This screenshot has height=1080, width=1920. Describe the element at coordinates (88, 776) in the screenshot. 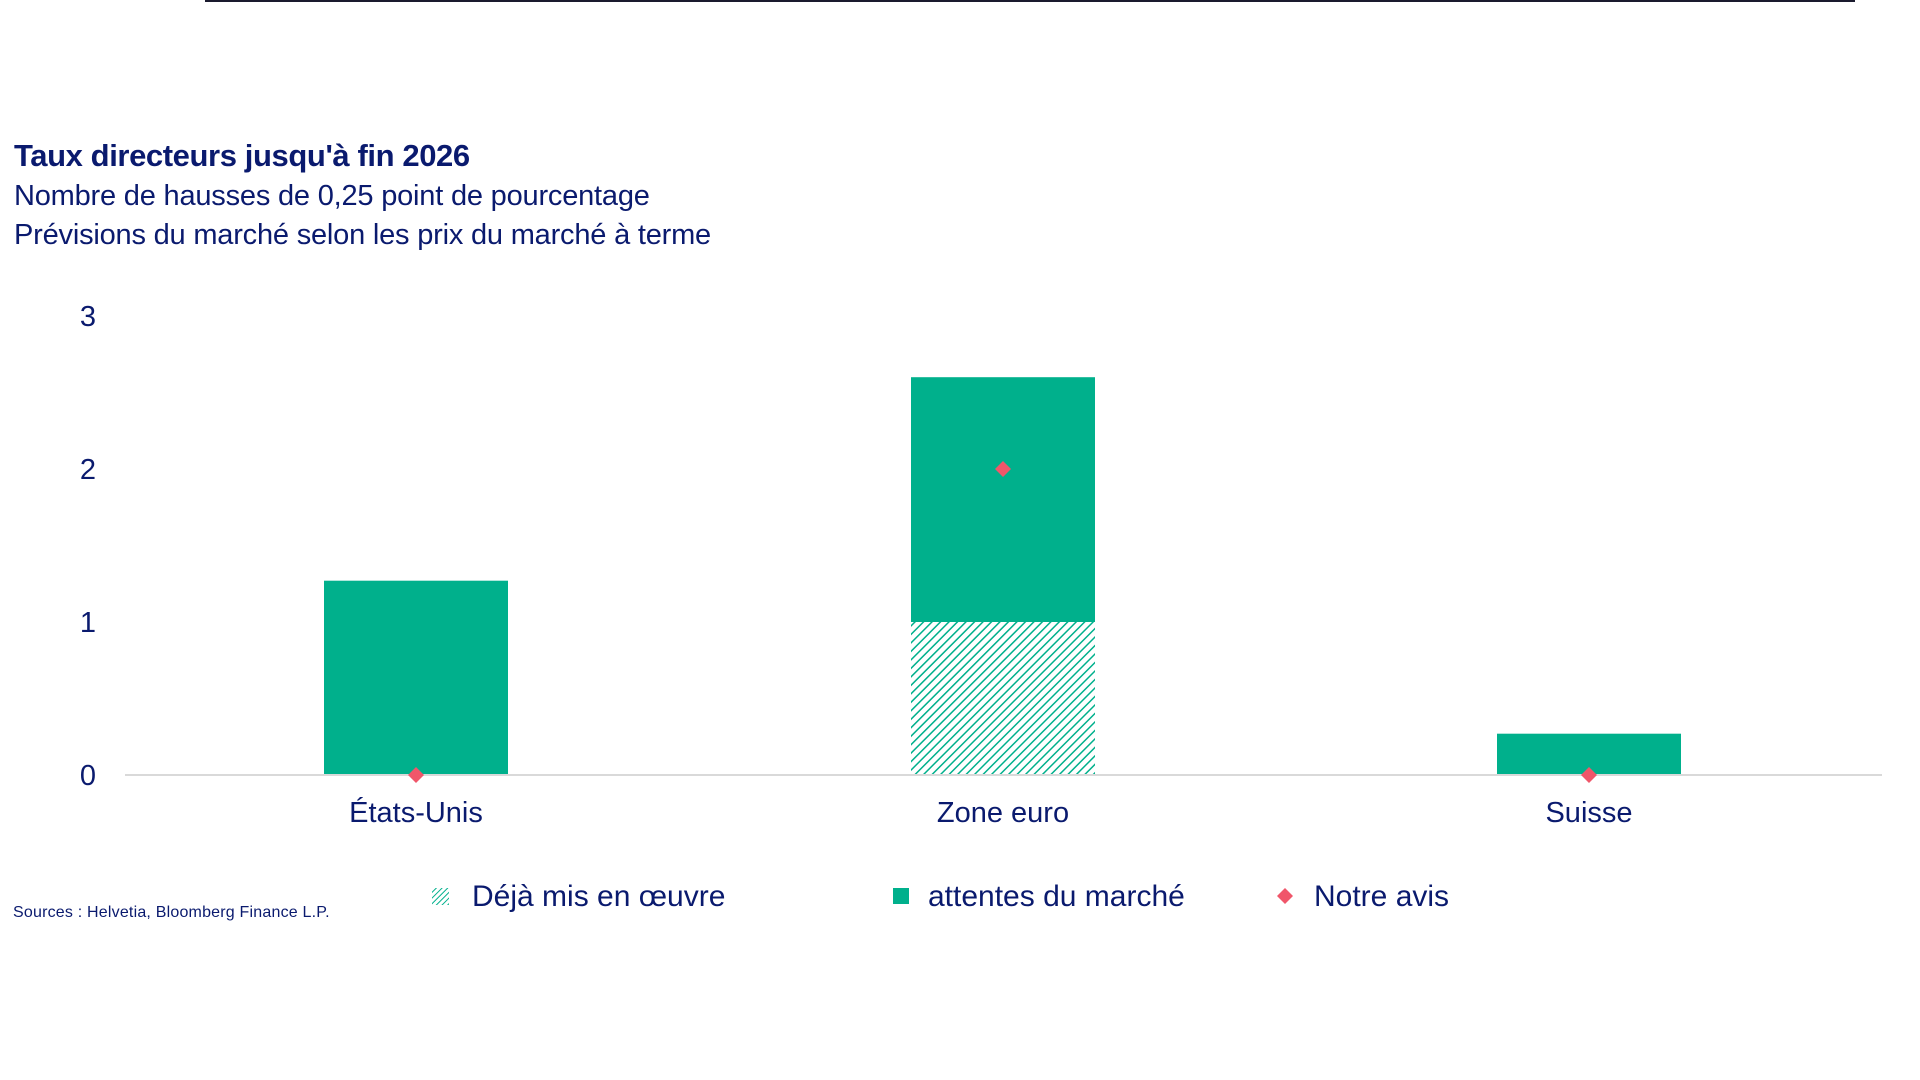

I see `y-tick-label: 0` at that location.